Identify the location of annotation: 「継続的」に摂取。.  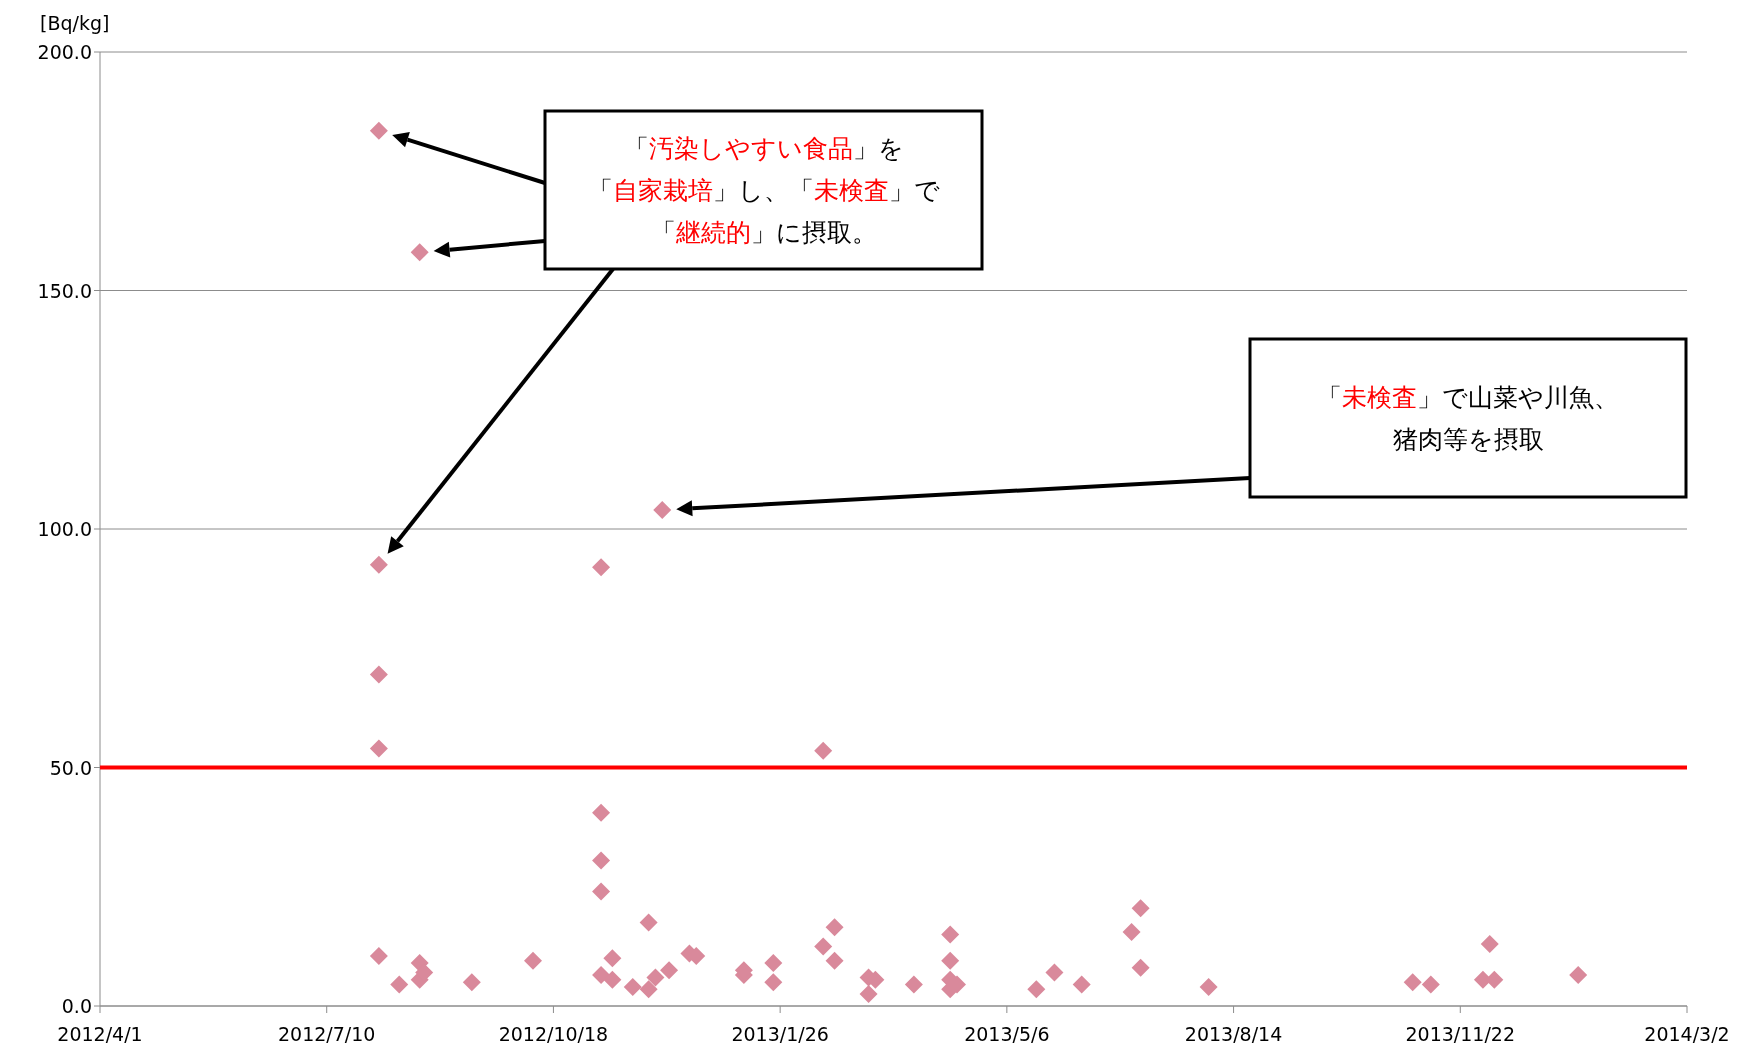
(763, 232).